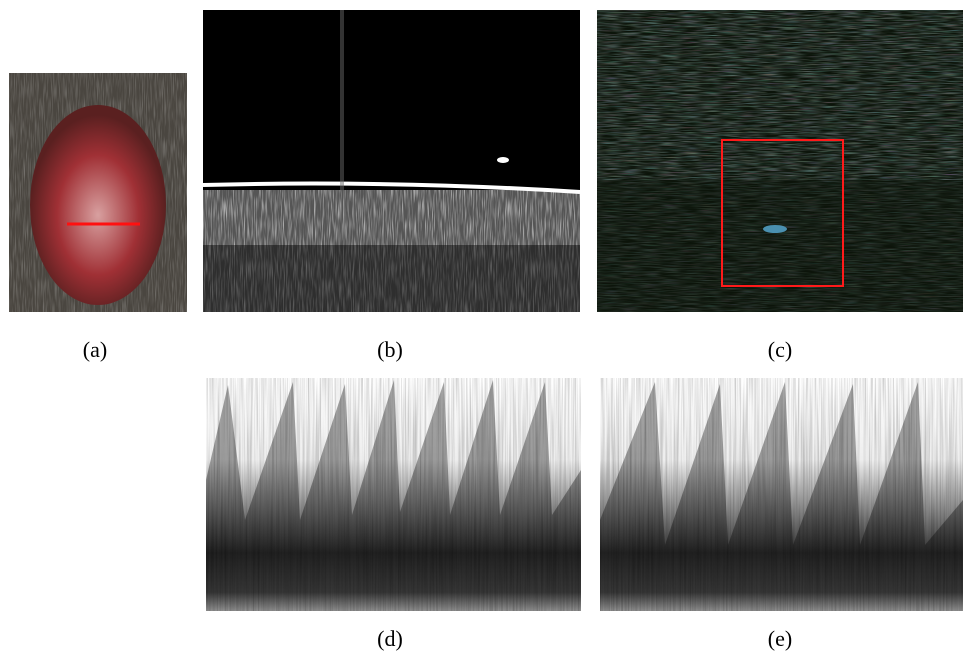  I want to click on photo-a, so click(98, 192).